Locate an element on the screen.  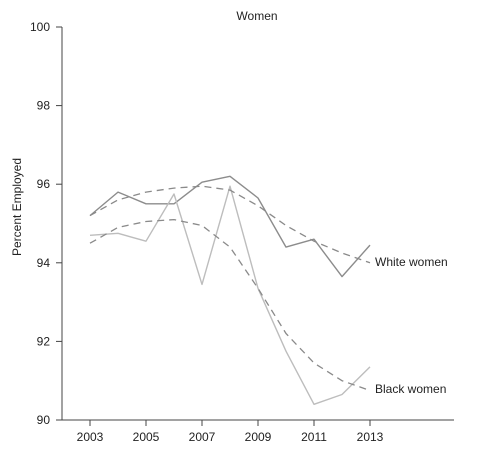
white-women-label: White women is located at coordinates (411, 262).